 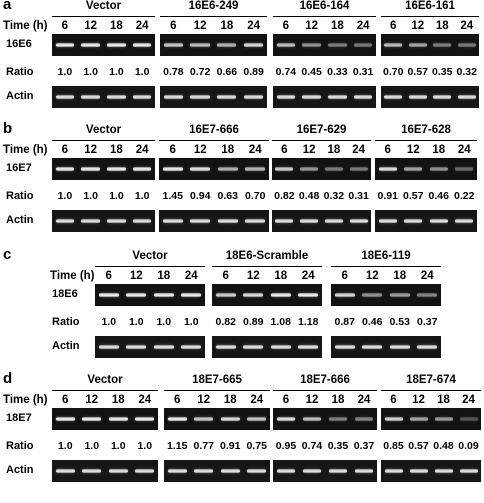 I want to click on ratio-value: 0.31, so click(x=358, y=196).